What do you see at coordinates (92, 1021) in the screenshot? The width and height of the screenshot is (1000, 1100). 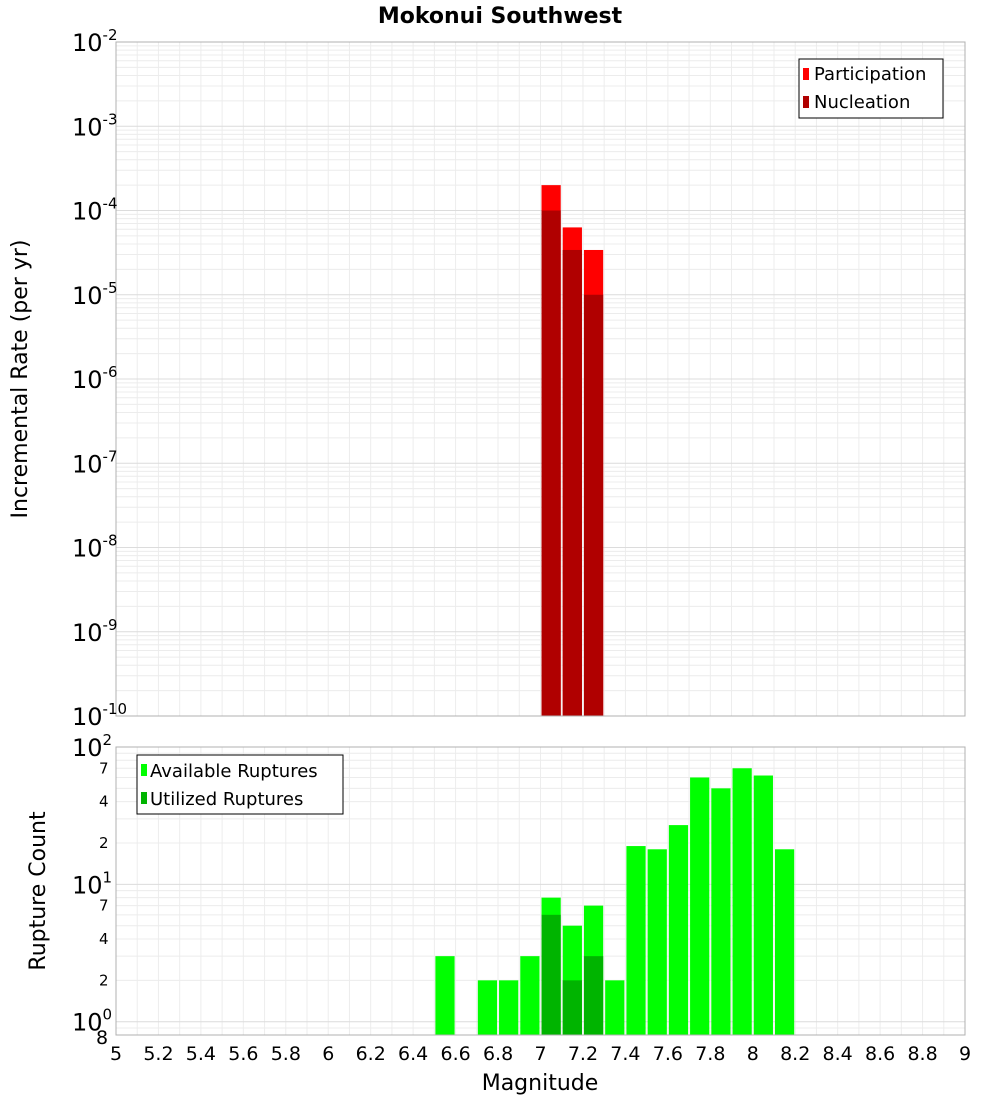 I see `y-tick-label: 10⁰` at bounding box center [92, 1021].